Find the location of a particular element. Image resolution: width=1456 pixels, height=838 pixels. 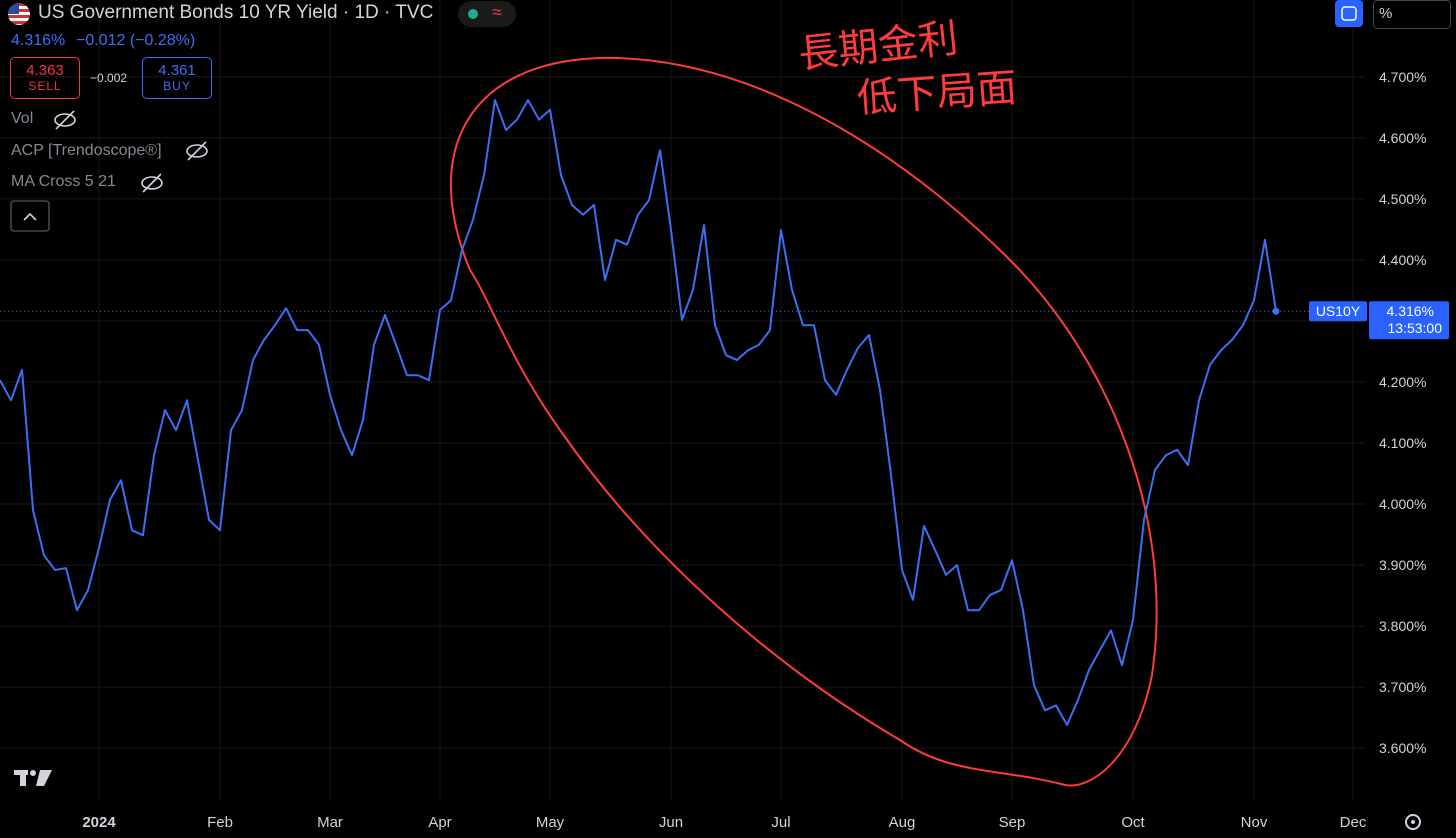

y-tick-label: 4.000% is located at coordinates (1402, 504).